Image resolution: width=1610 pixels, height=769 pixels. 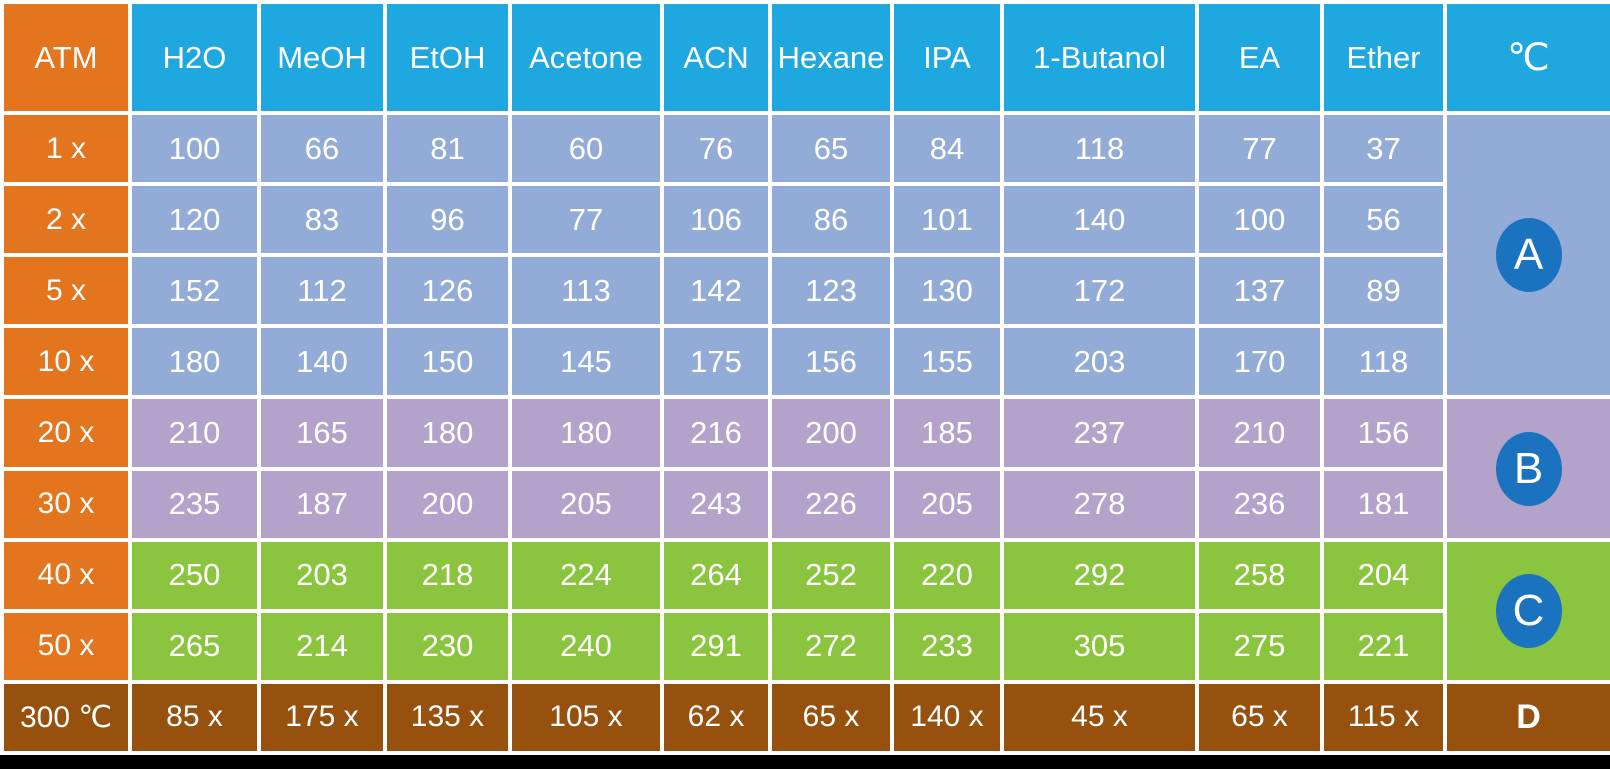 I want to click on value-cell: 120, so click(x=194, y=220).